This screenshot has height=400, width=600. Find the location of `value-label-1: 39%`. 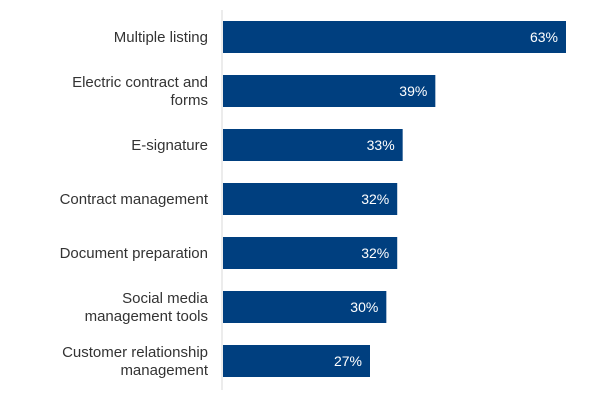

value-label-1: 39% is located at coordinates (413, 91).